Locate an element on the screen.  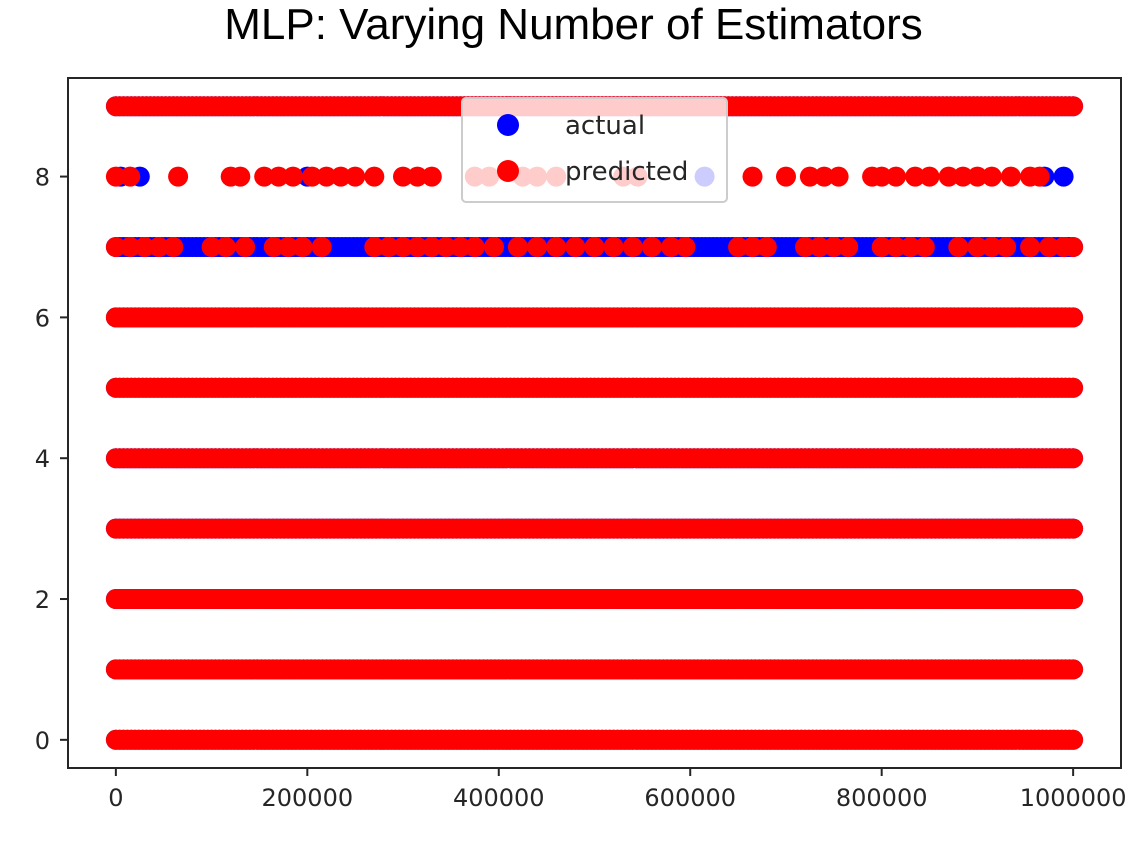
y-tick-label: 6 is located at coordinates (42, 318).